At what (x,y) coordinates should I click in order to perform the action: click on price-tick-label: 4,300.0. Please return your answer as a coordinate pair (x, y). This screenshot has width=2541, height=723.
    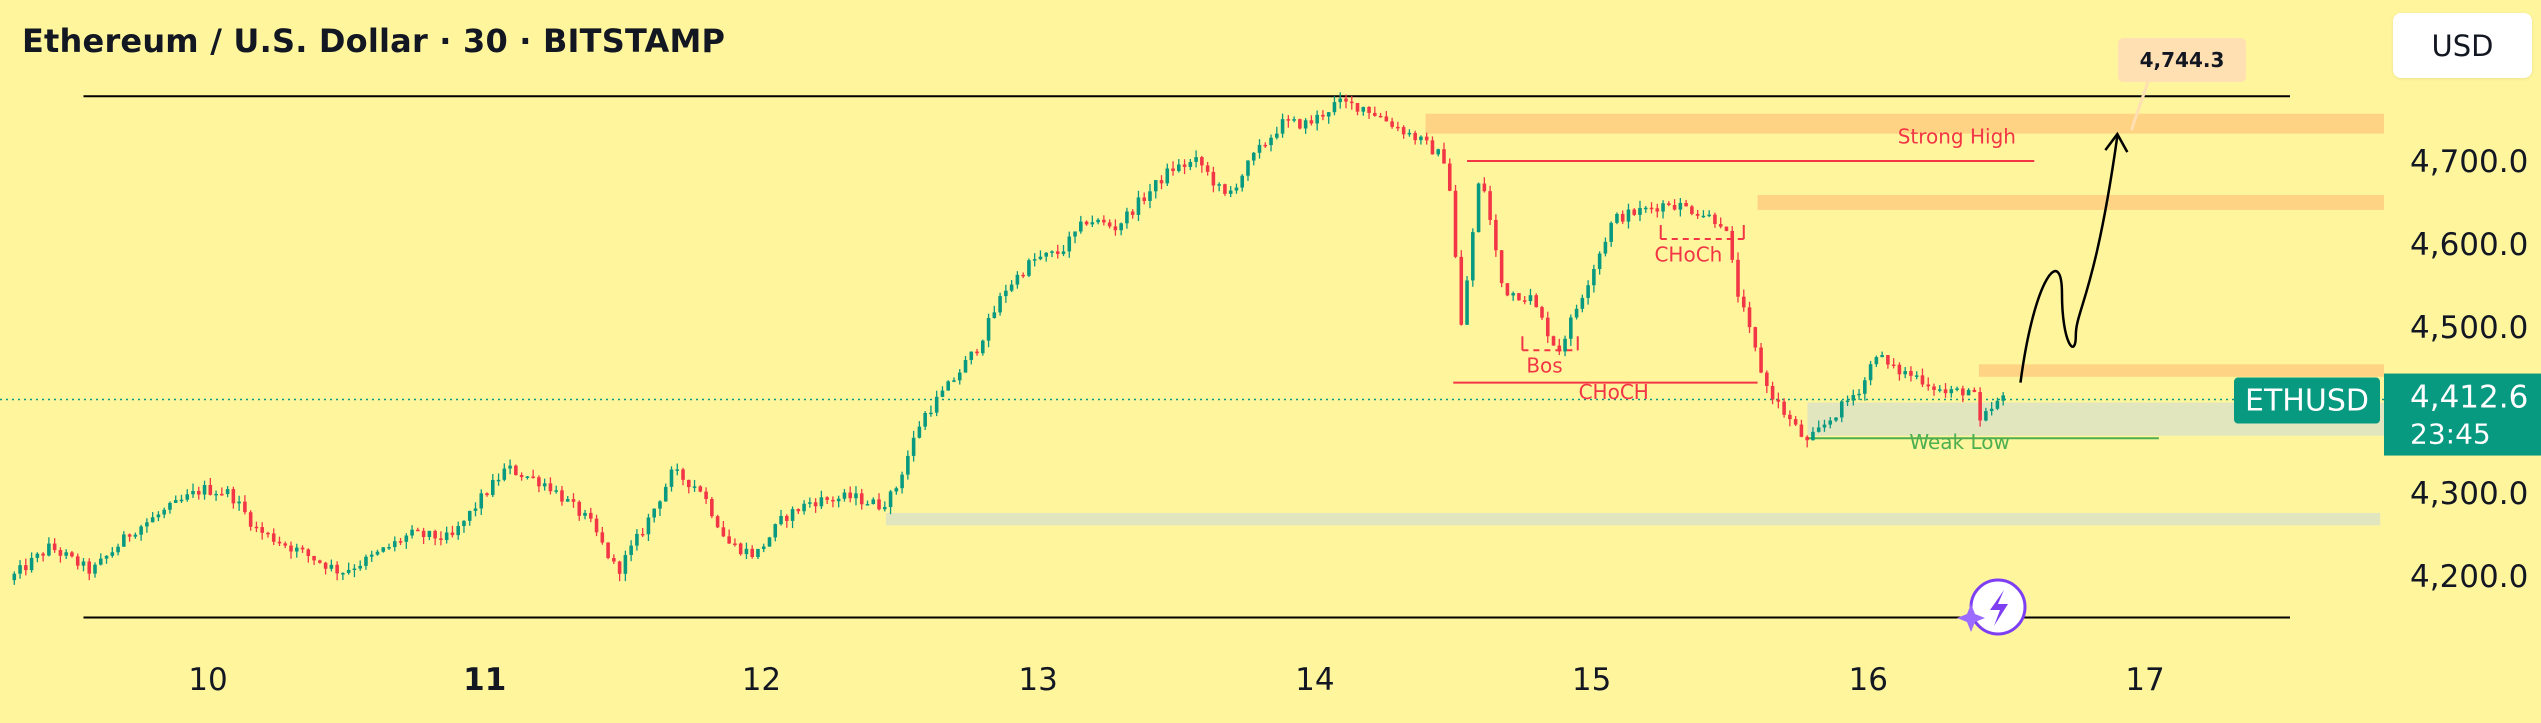
    Looking at the image, I should click on (2469, 494).